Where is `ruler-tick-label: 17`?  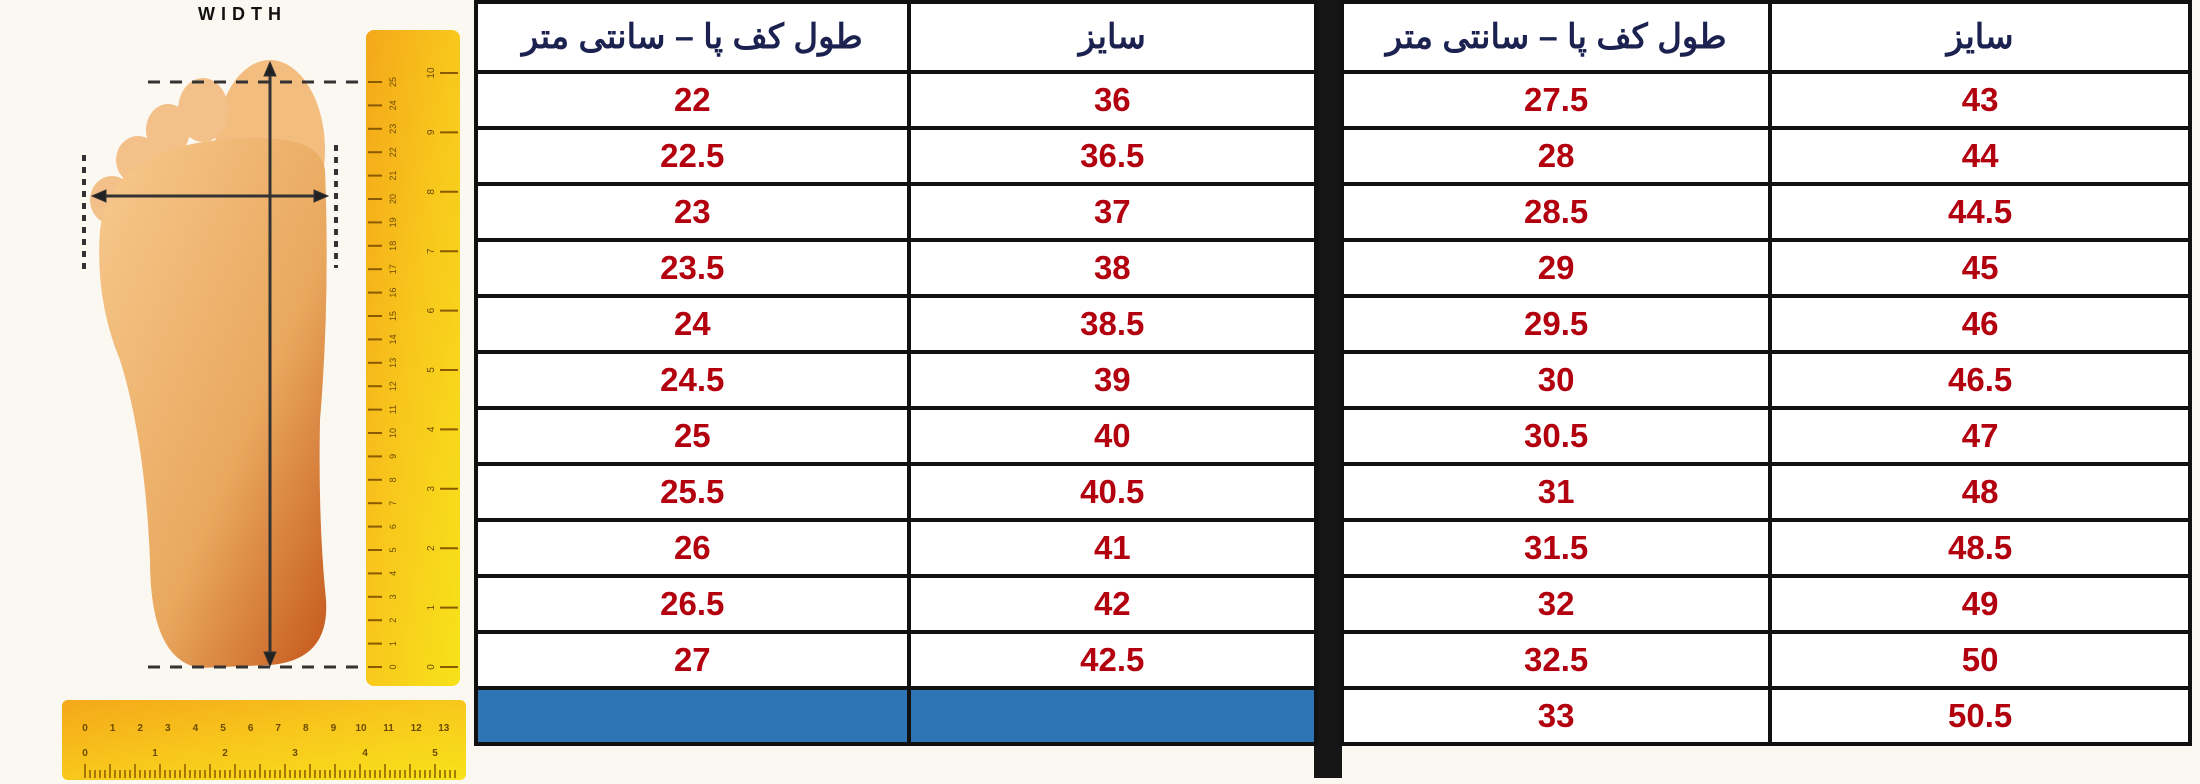 ruler-tick-label: 17 is located at coordinates (393, 269).